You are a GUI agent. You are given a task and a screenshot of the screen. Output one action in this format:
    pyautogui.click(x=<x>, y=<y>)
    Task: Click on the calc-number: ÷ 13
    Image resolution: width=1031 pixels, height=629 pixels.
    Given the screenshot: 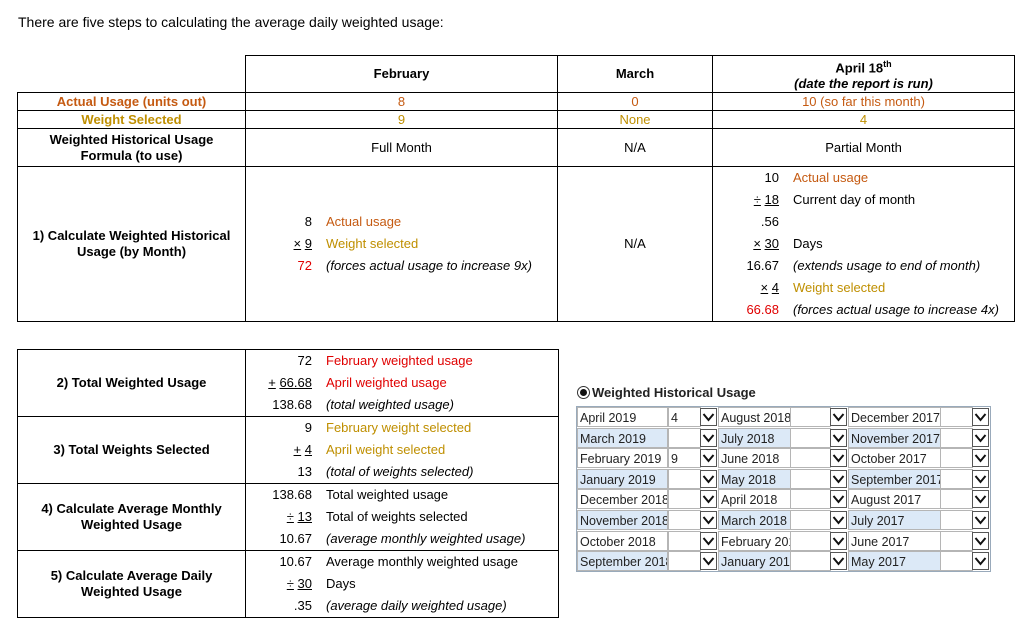 What is the action you would take?
    pyautogui.click(x=282, y=517)
    